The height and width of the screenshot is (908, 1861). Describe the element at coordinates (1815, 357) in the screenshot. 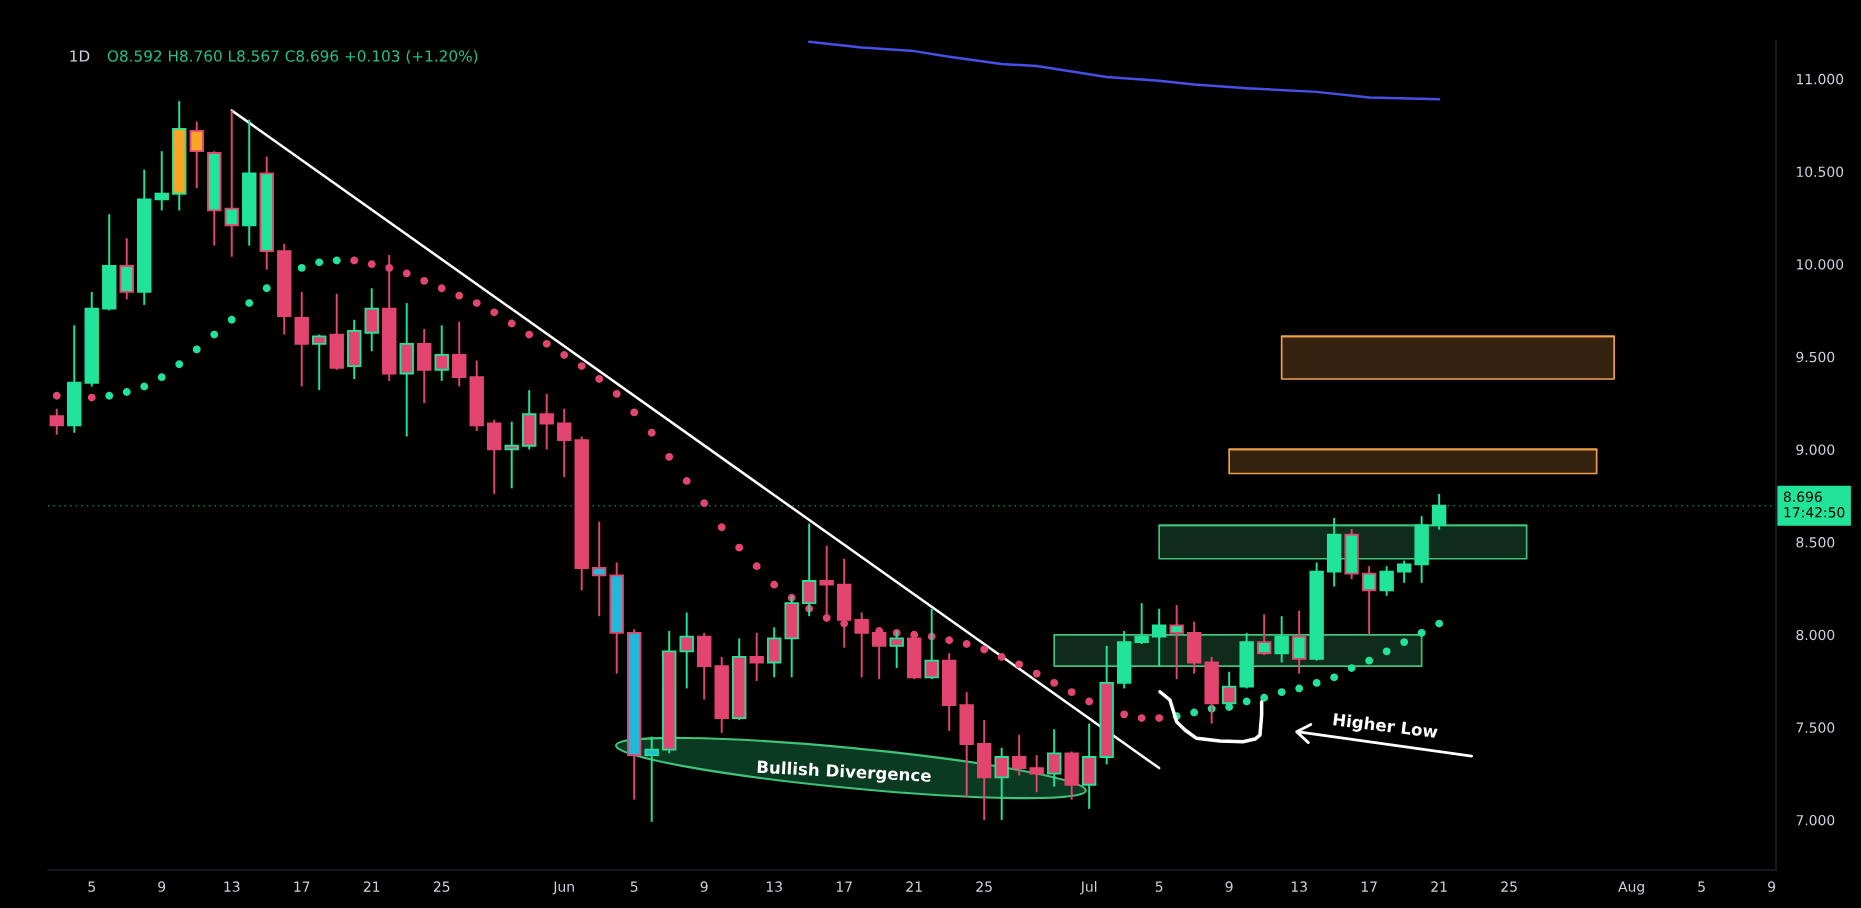

I see `y-tick-label: 9.500` at that location.